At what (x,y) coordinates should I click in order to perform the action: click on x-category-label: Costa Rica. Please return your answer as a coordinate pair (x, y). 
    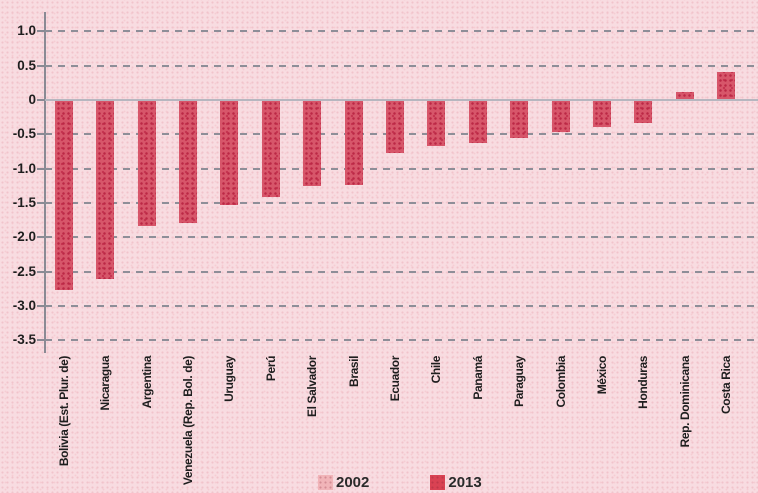
    Looking at the image, I should click on (726, 385).